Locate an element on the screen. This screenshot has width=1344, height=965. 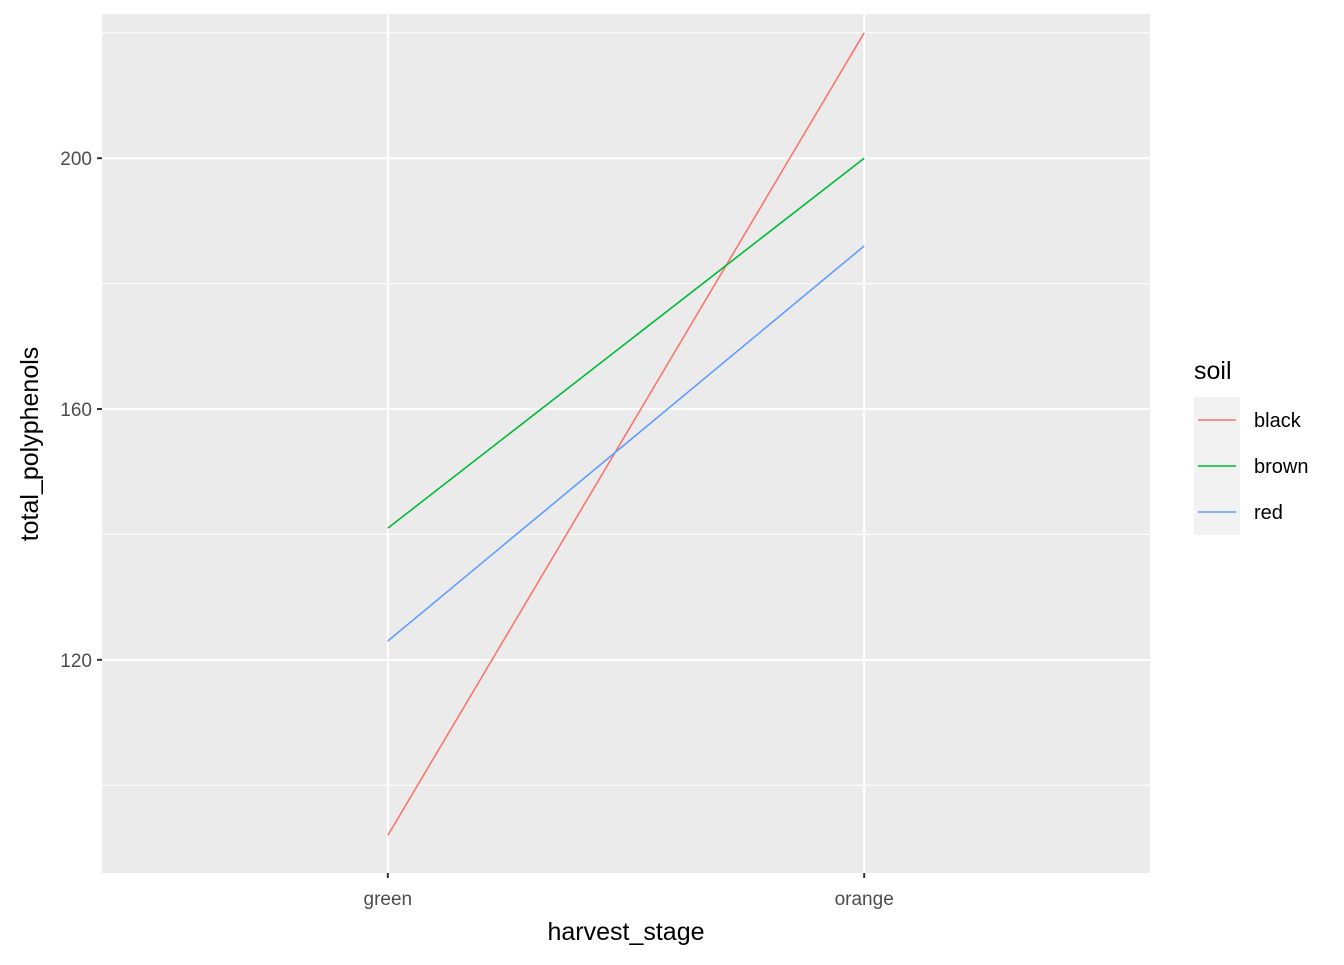
y-tick-label: 200 is located at coordinates (76, 159).